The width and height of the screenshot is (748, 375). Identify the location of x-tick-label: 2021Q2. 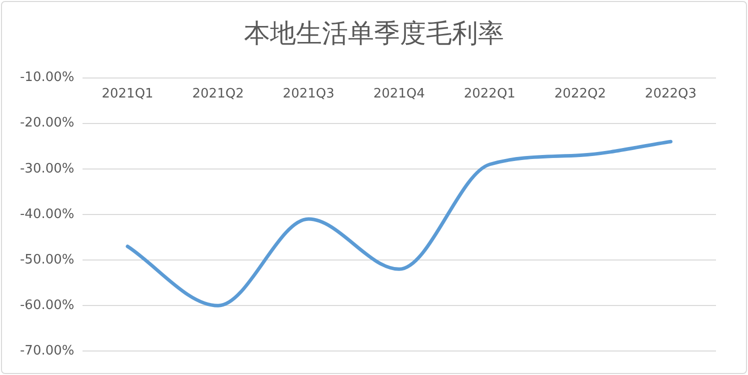
(218, 94).